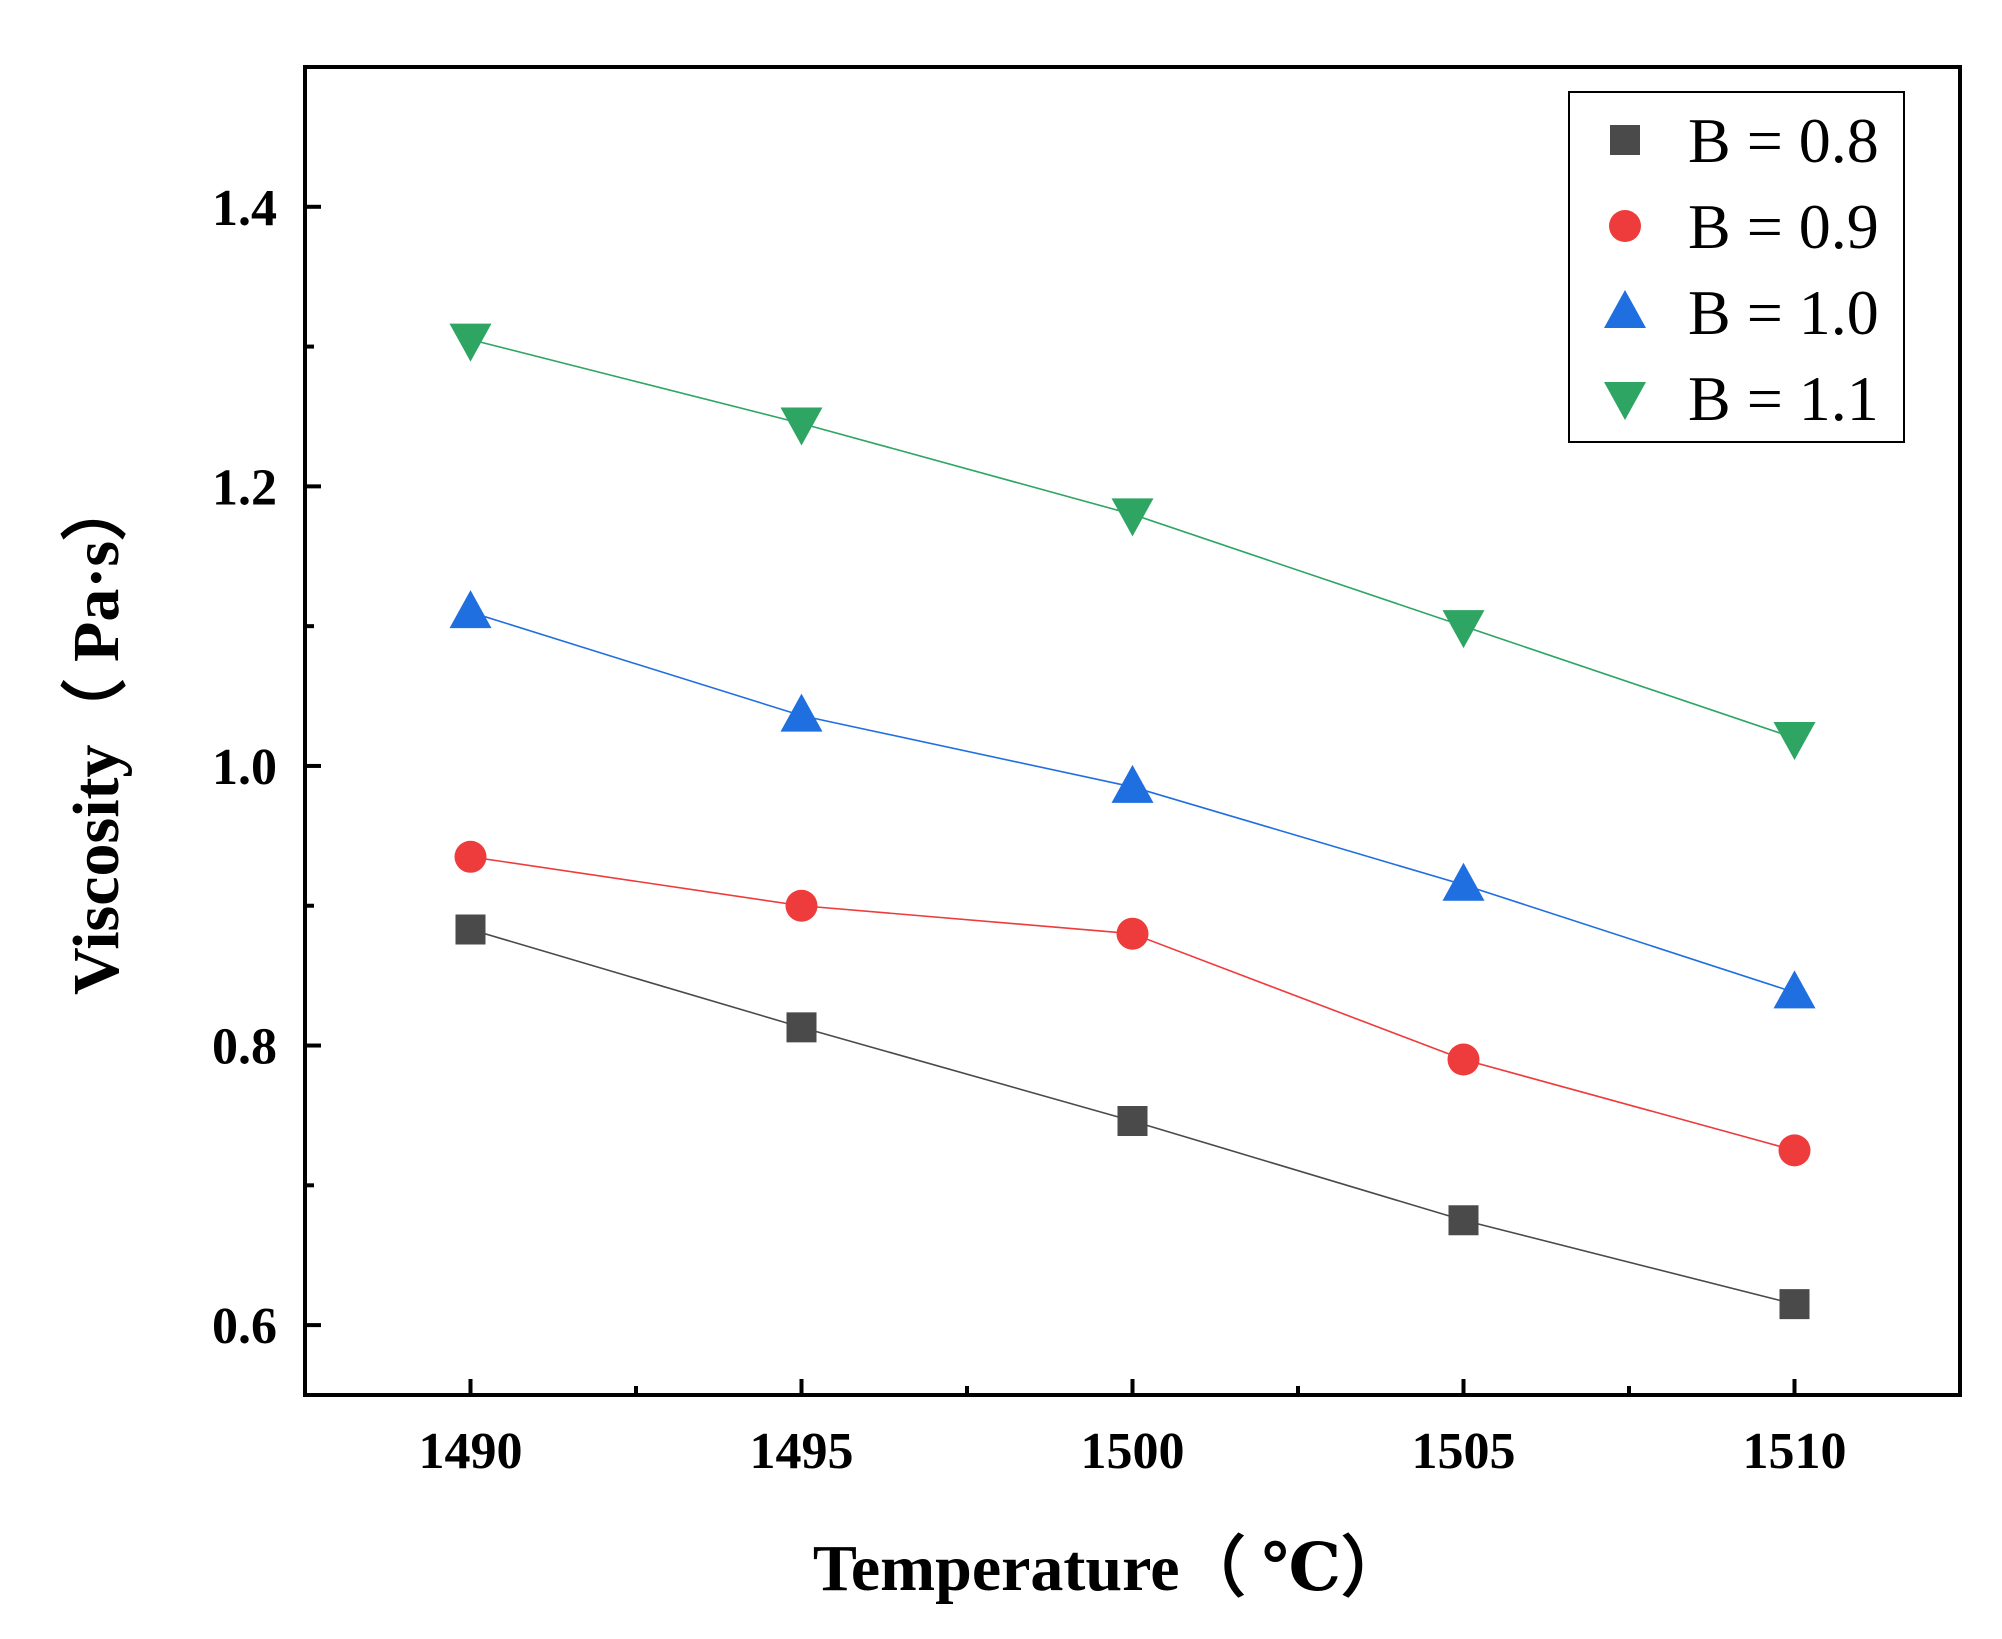  I want to click on x-axis-ticks: 1490 1495 1500 1505 1510, so click(1133, 1429).